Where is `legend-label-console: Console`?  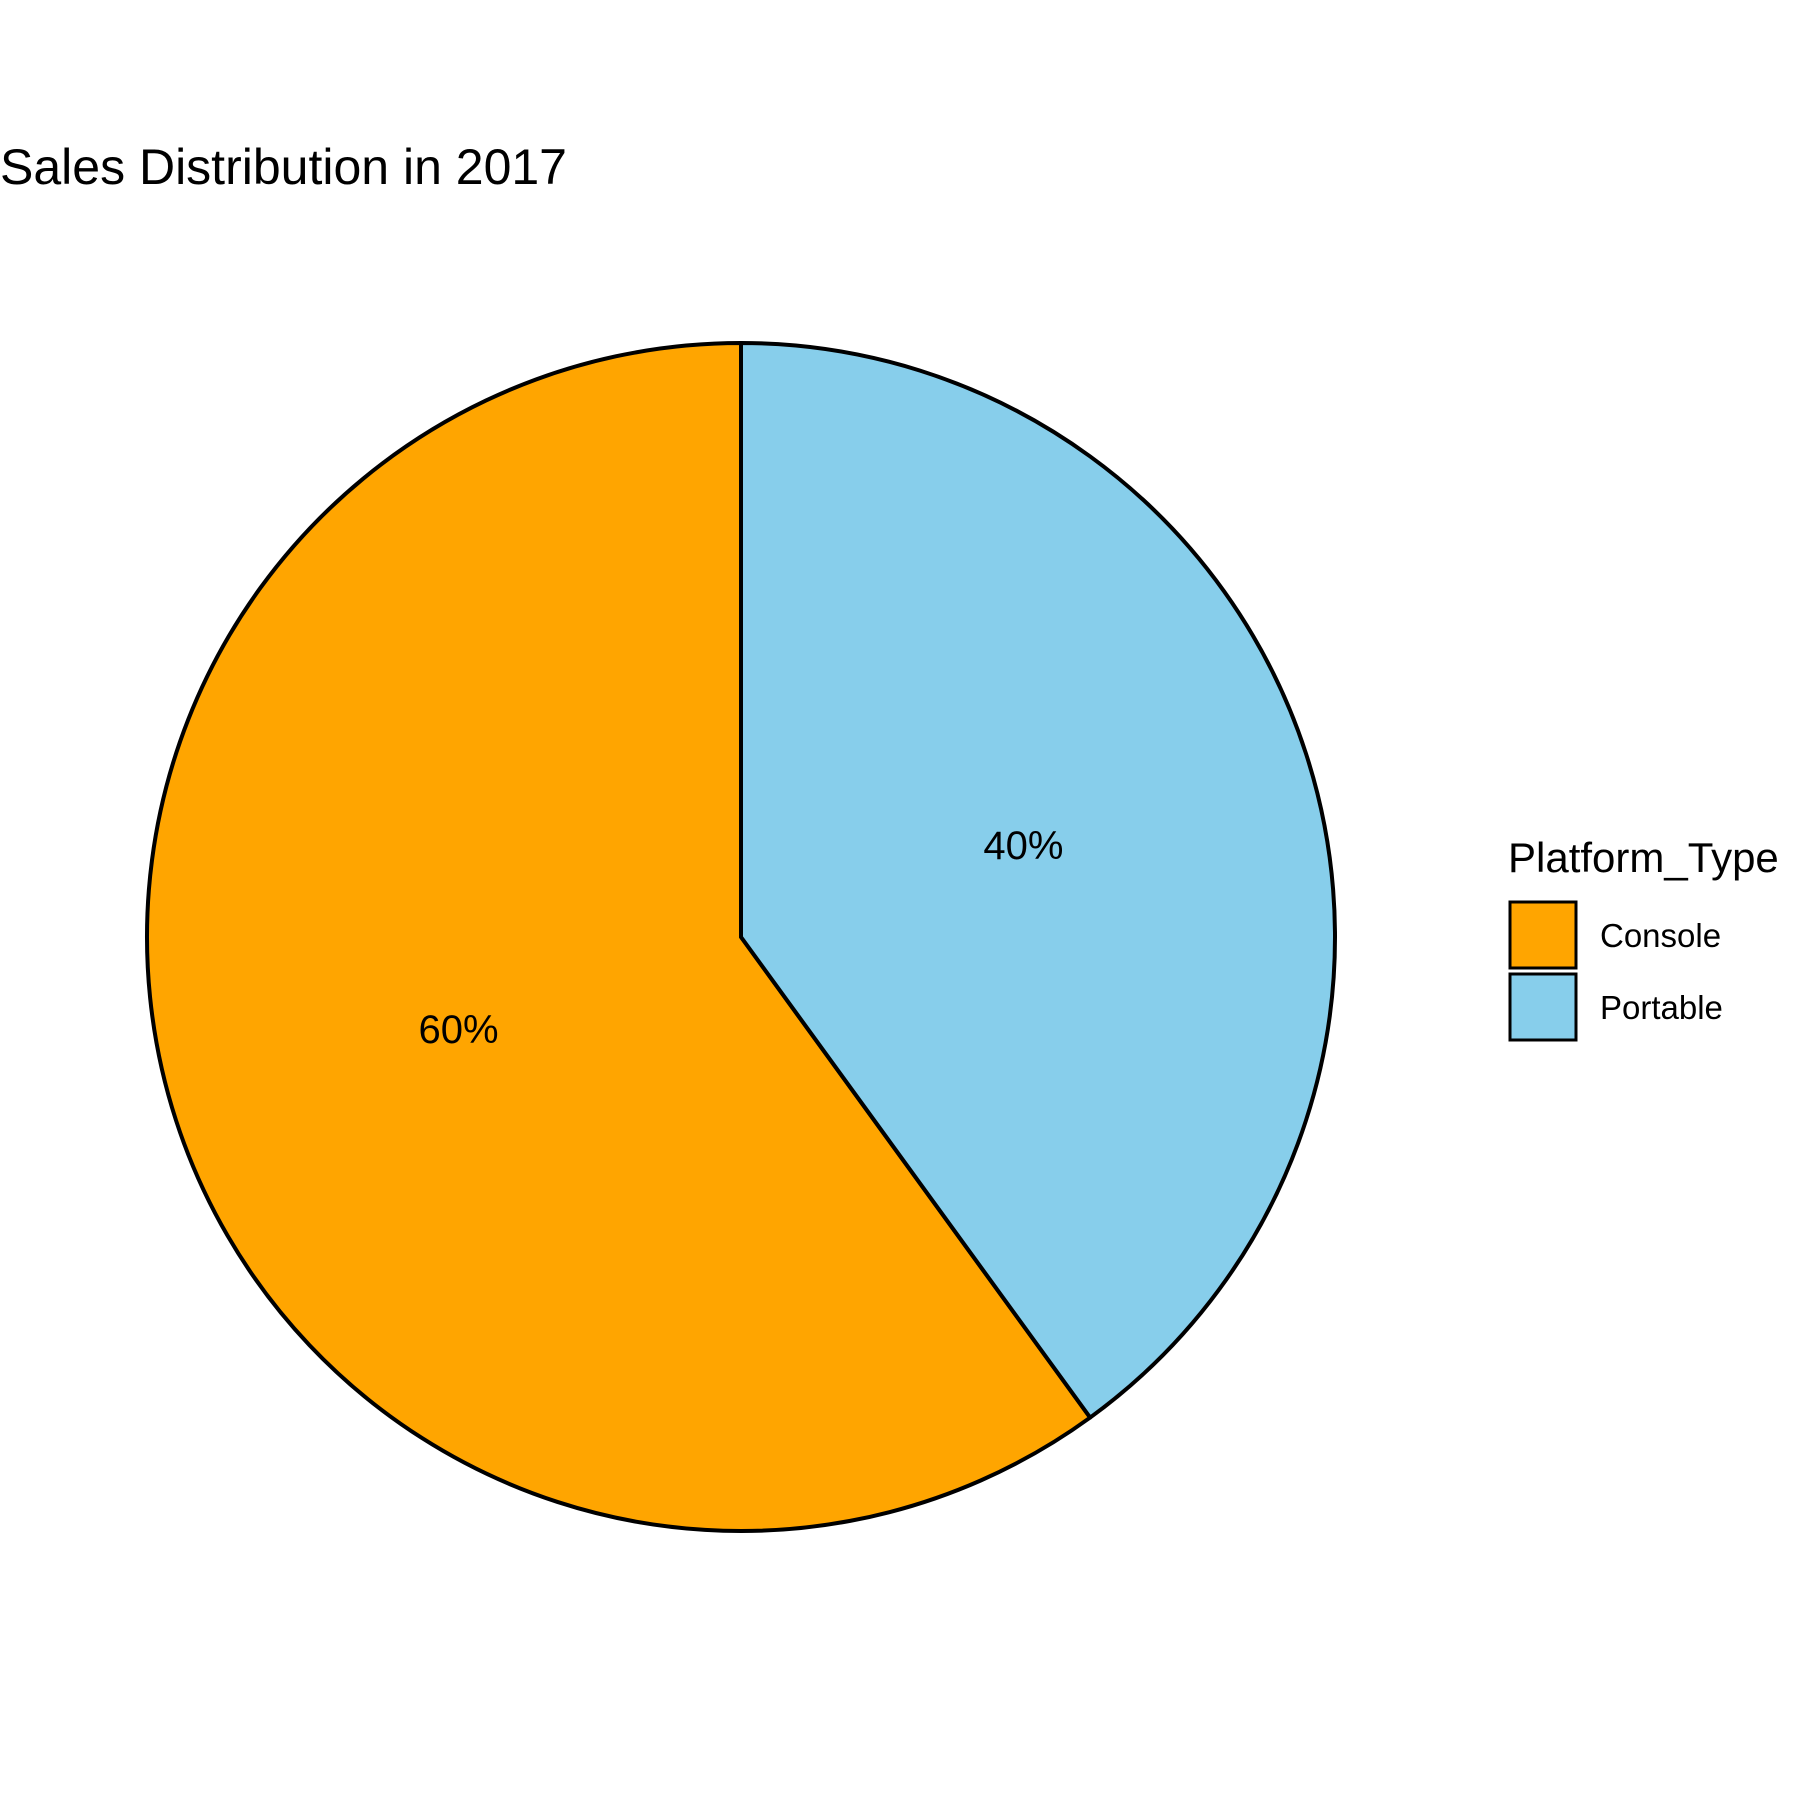 legend-label-console: Console is located at coordinates (1660, 935).